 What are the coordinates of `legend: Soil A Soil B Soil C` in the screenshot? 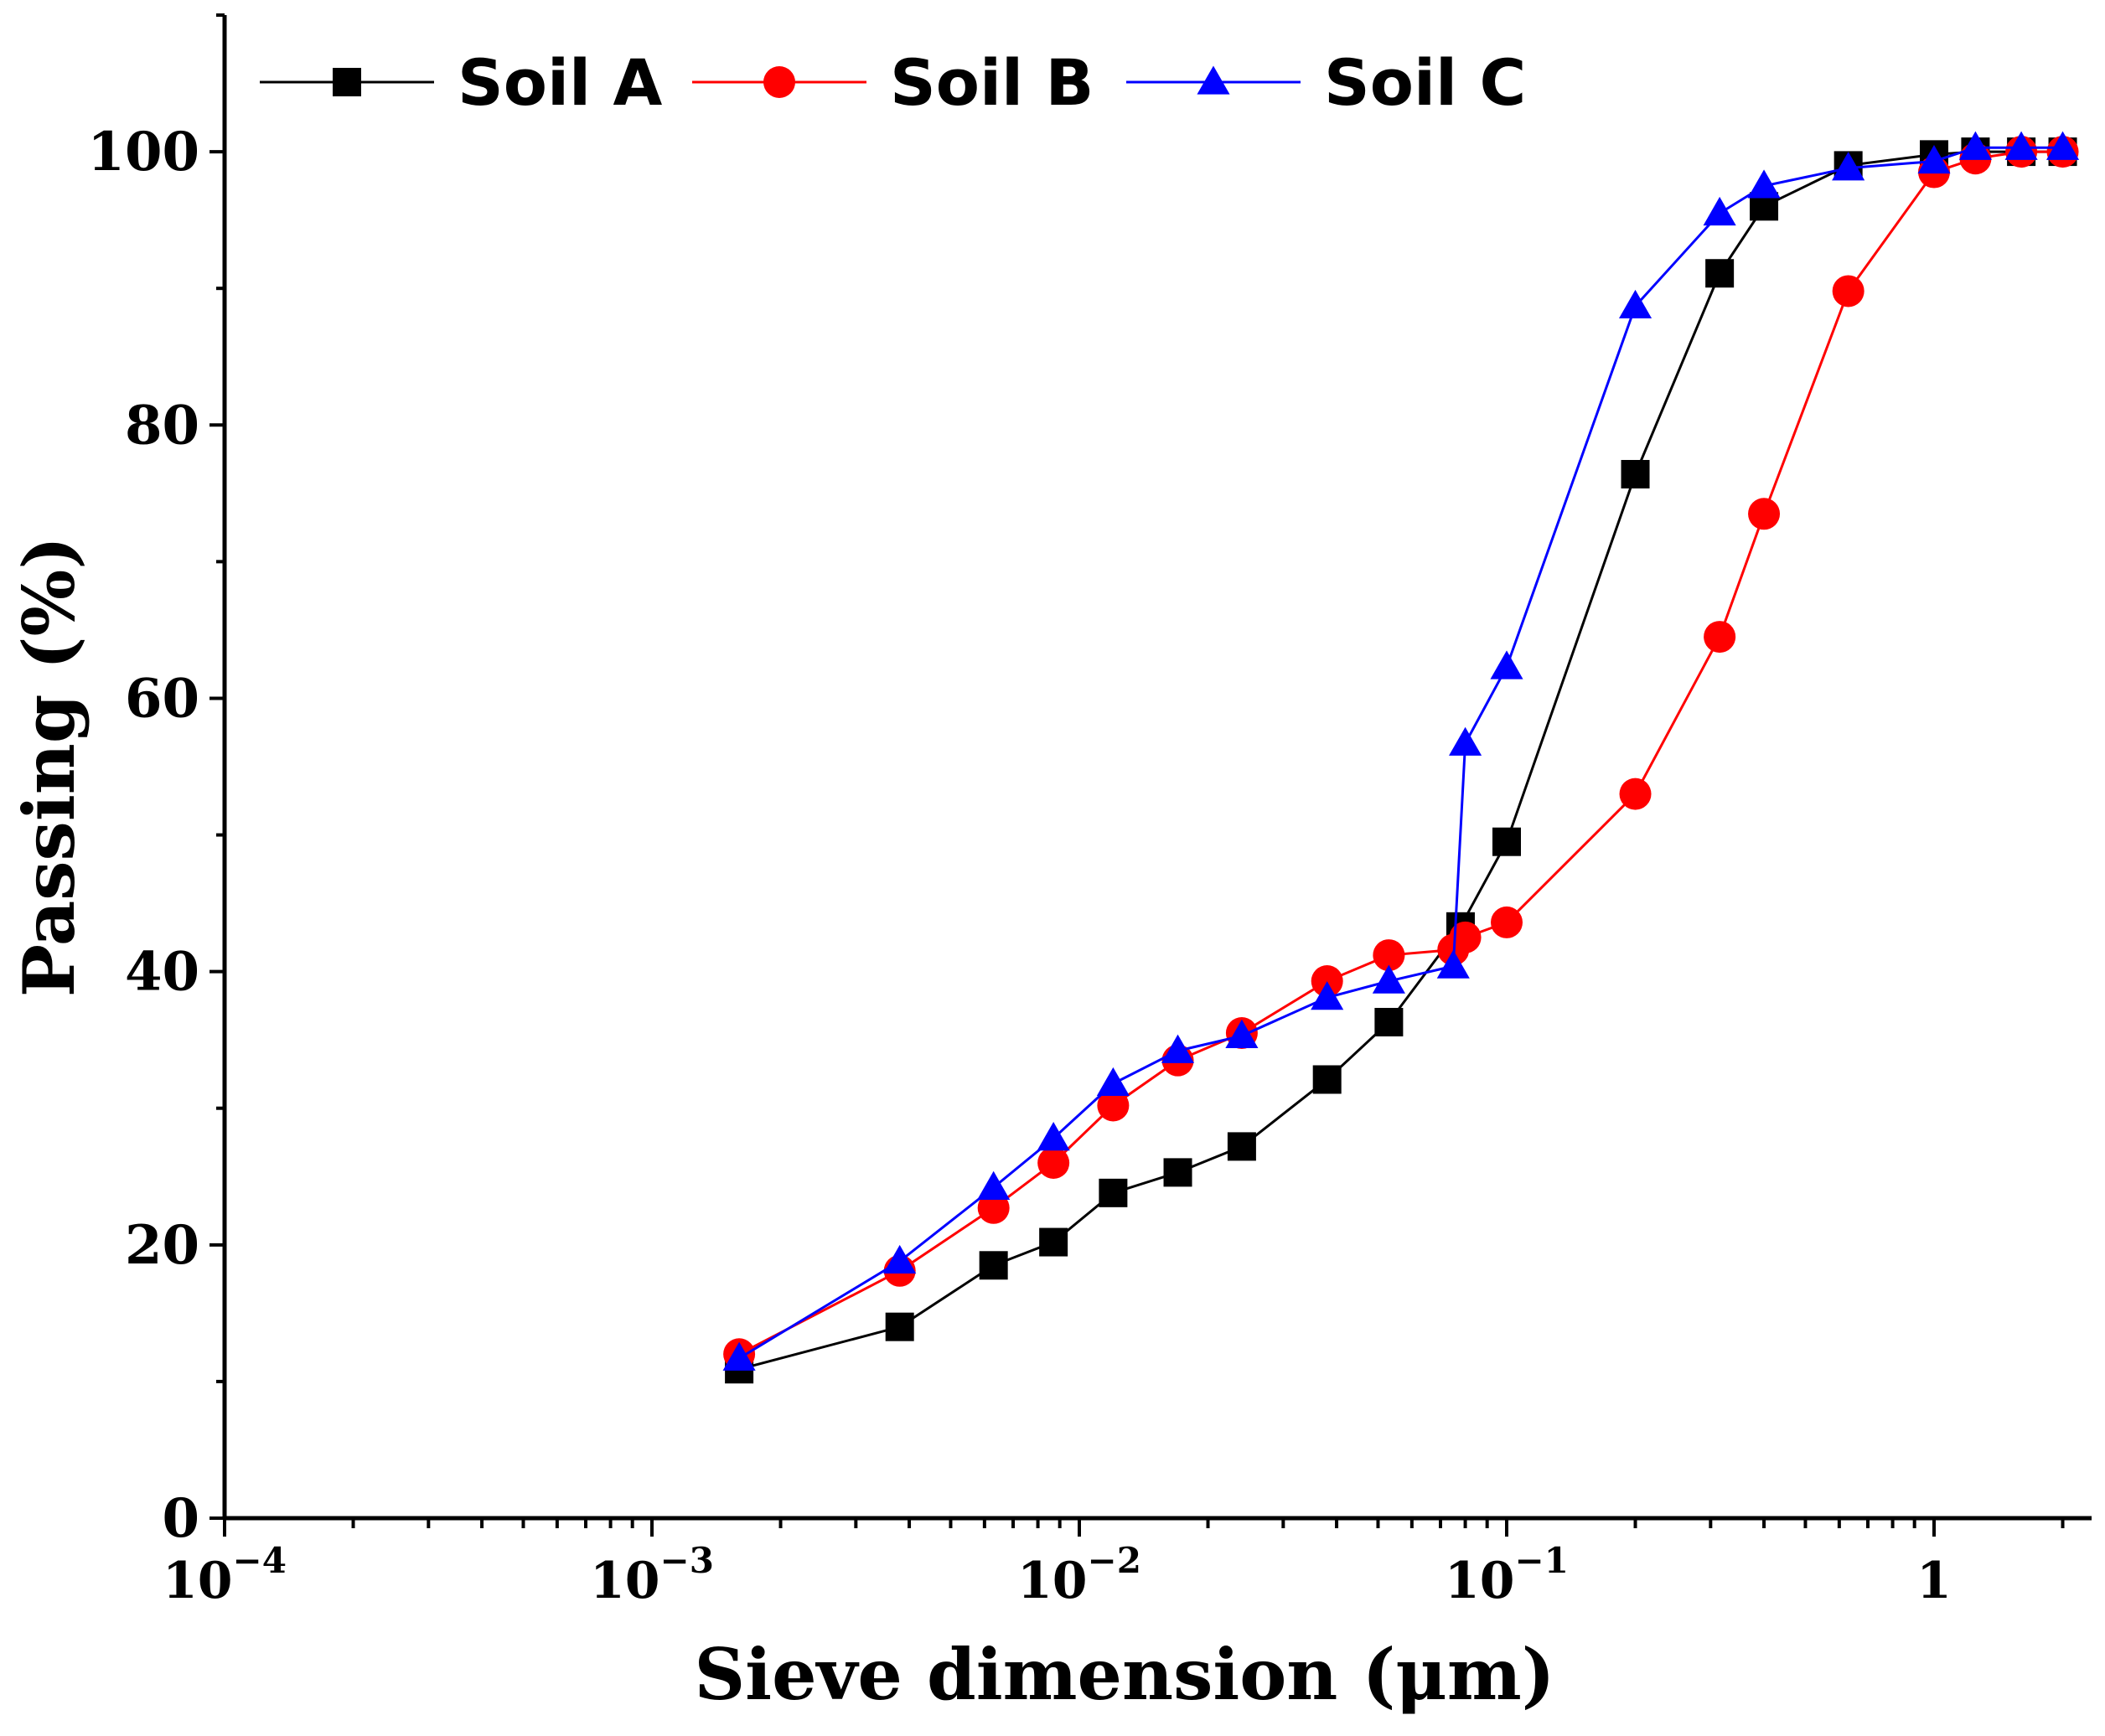 It's located at (893, 82).